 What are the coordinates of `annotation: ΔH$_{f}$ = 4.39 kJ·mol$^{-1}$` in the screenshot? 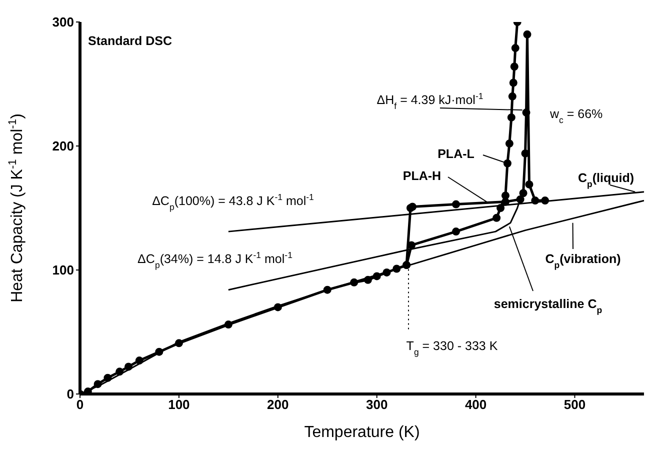 It's located at (430, 101).